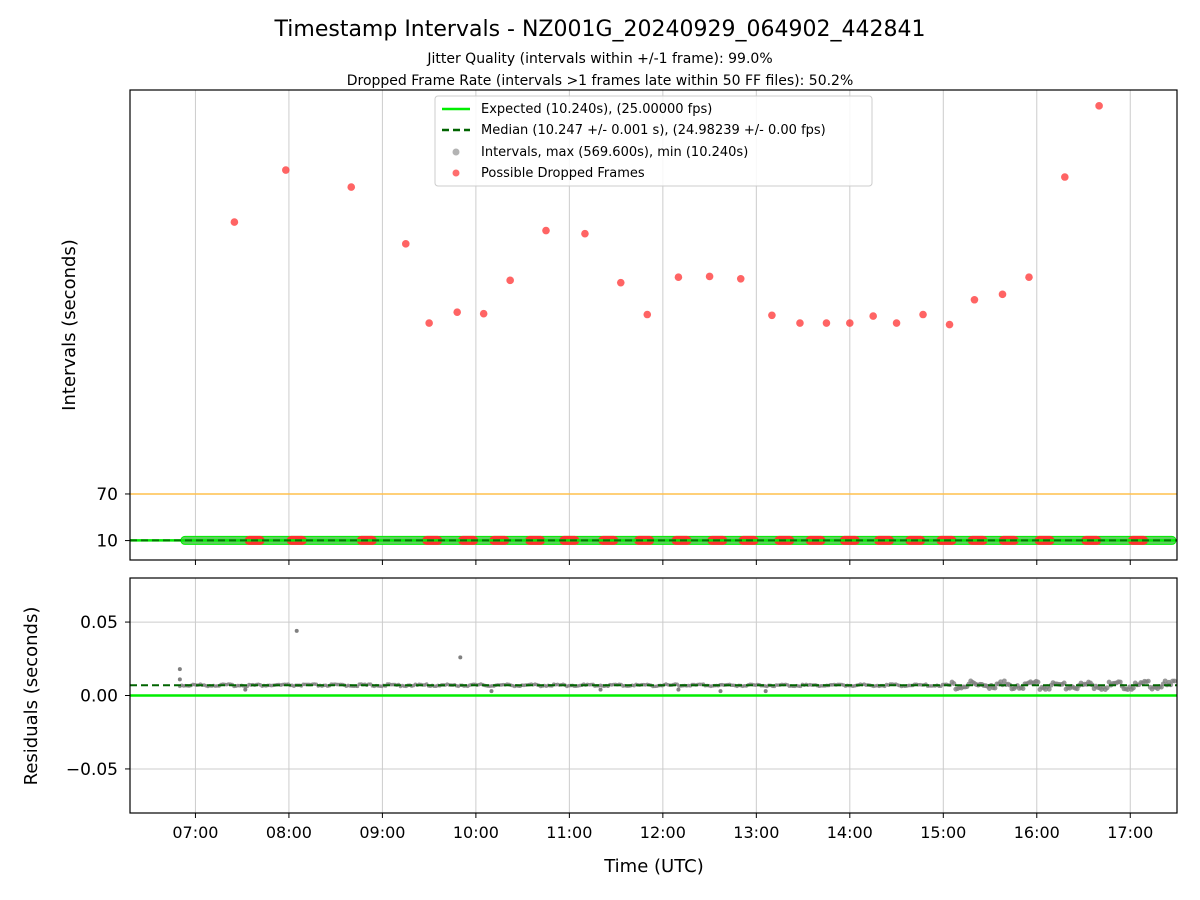 The height and width of the screenshot is (900, 1200). What do you see at coordinates (569, 832) in the screenshot?
I see `x-tick-label: 11:00` at bounding box center [569, 832].